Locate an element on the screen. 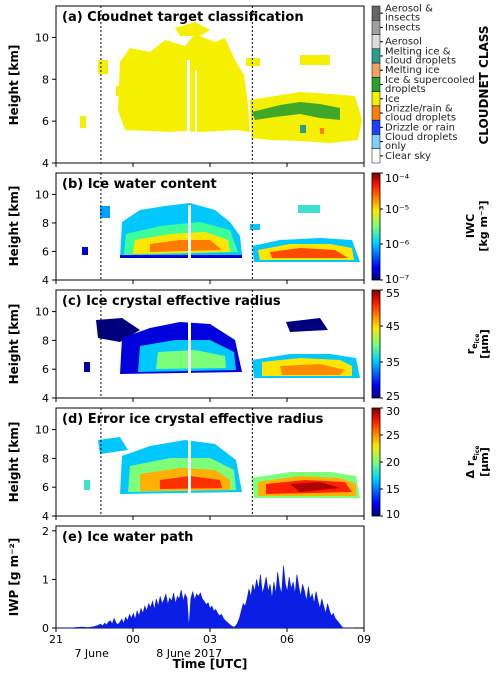 The height and width of the screenshot is (677, 500). colorbar-iwc-bar is located at coordinates (376, 226).